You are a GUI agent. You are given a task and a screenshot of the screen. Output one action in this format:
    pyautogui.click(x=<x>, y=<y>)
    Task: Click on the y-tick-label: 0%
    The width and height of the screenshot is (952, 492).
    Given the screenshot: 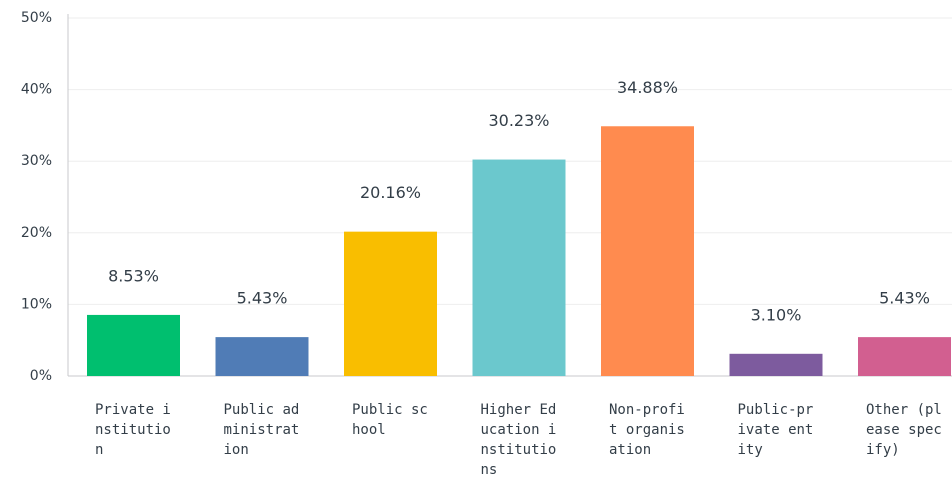 What is the action you would take?
    pyautogui.click(x=41, y=376)
    